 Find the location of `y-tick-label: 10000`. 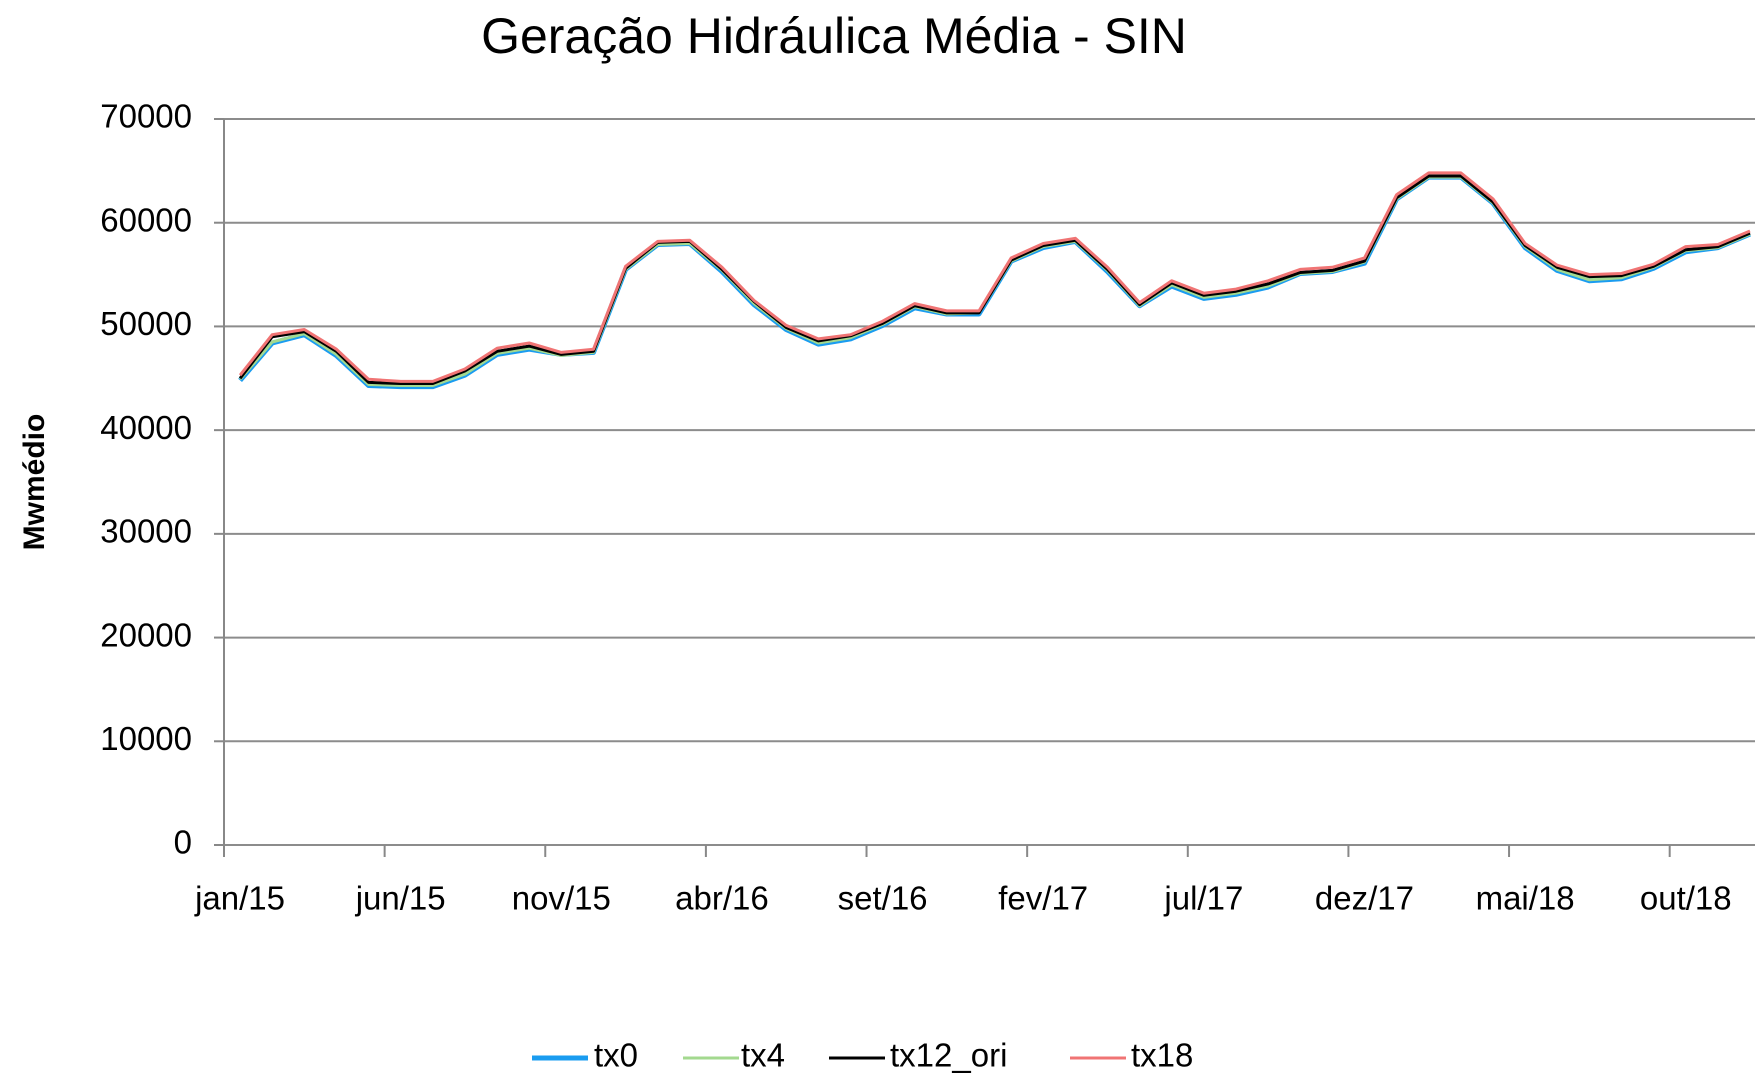

y-tick-label: 10000 is located at coordinates (146, 738).